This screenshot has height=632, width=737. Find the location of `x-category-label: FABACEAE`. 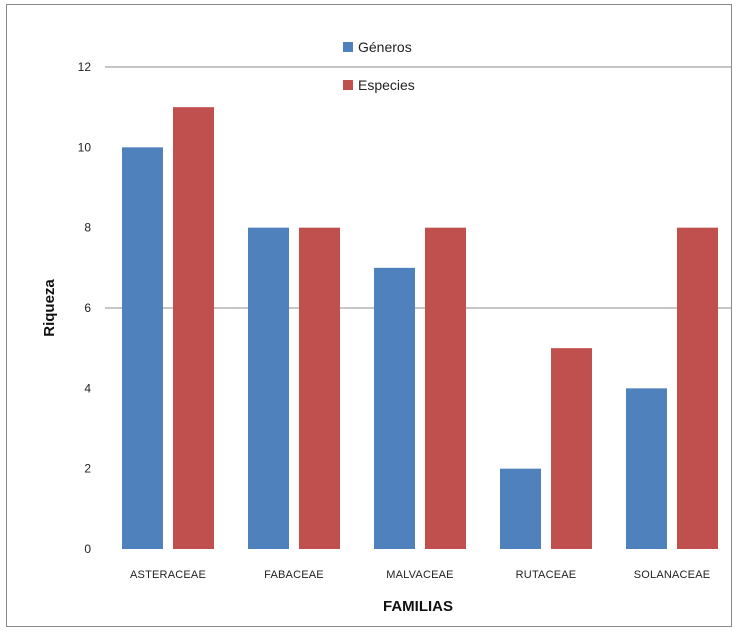

x-category-label: FABACEAE is located at coordinates (294, 575).